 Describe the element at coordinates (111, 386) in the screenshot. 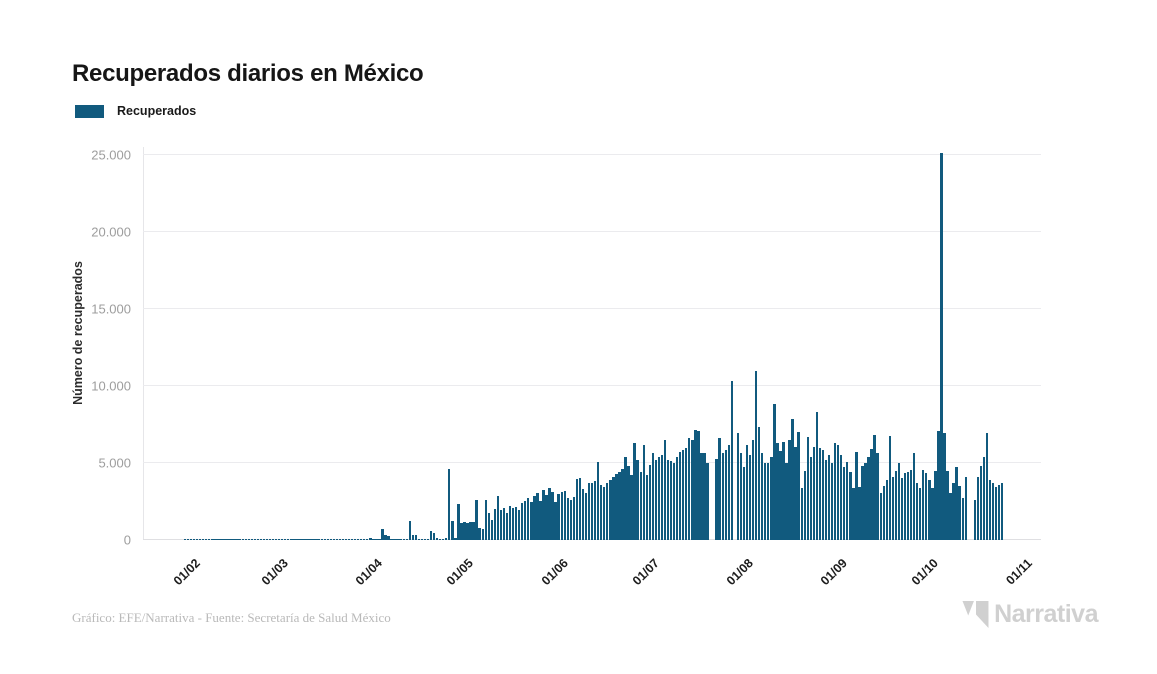

I see `y-tick-label: 10.000` at that location.